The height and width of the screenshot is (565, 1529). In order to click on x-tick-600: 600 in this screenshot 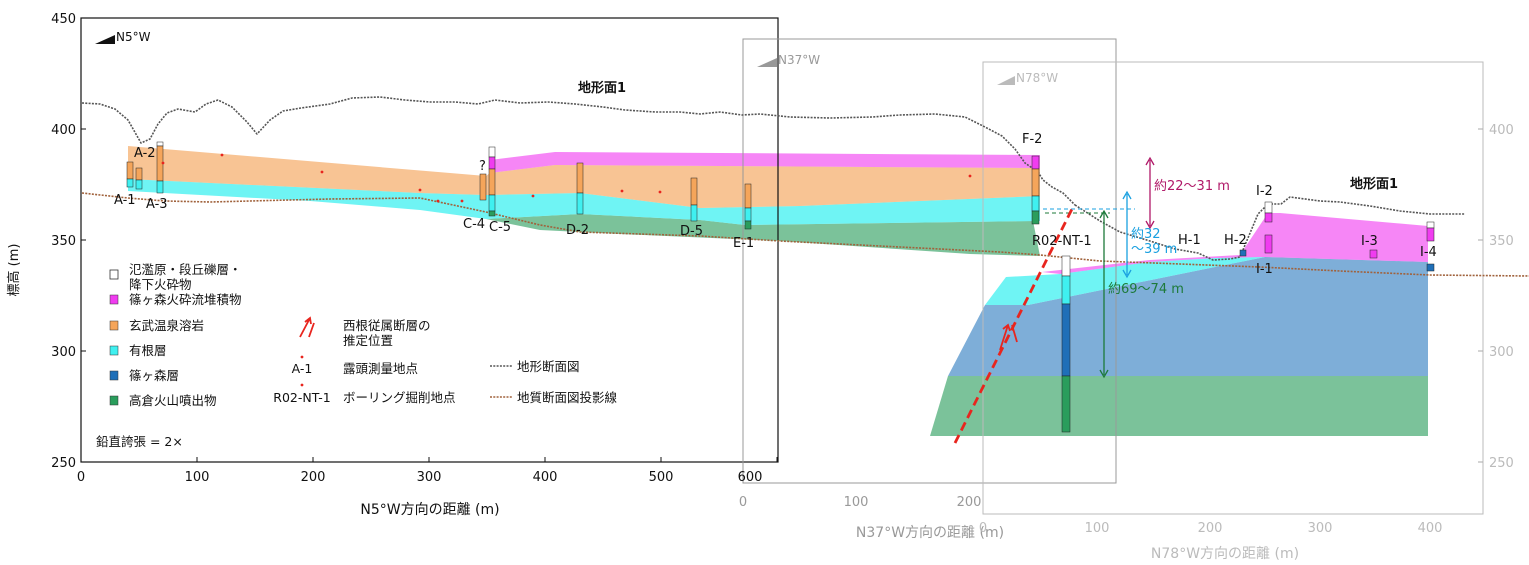, I will do `click(750, 477)`.